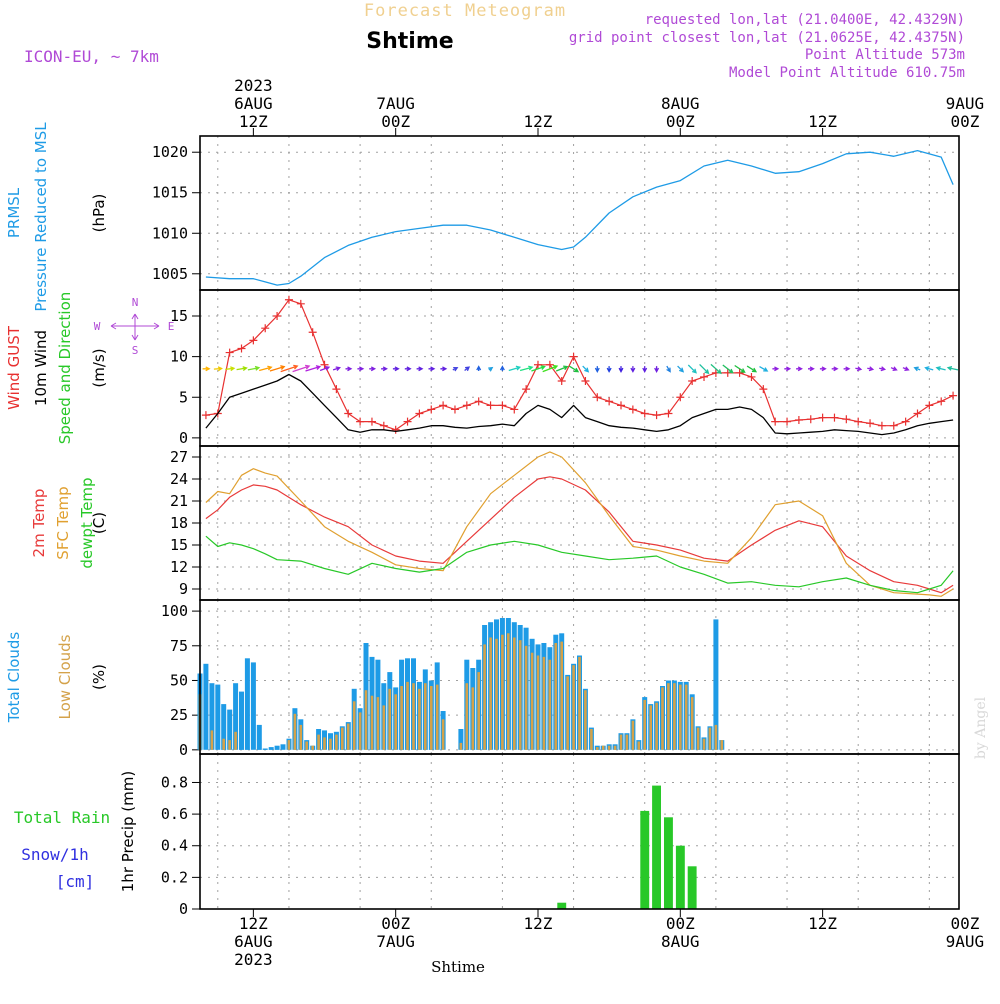 The width and height of the screenshot is (1000, 1004). What do you see at coordinates (171, 326) in the screenshot?
I see `compass-e: E` at bounding box center [171, 326].